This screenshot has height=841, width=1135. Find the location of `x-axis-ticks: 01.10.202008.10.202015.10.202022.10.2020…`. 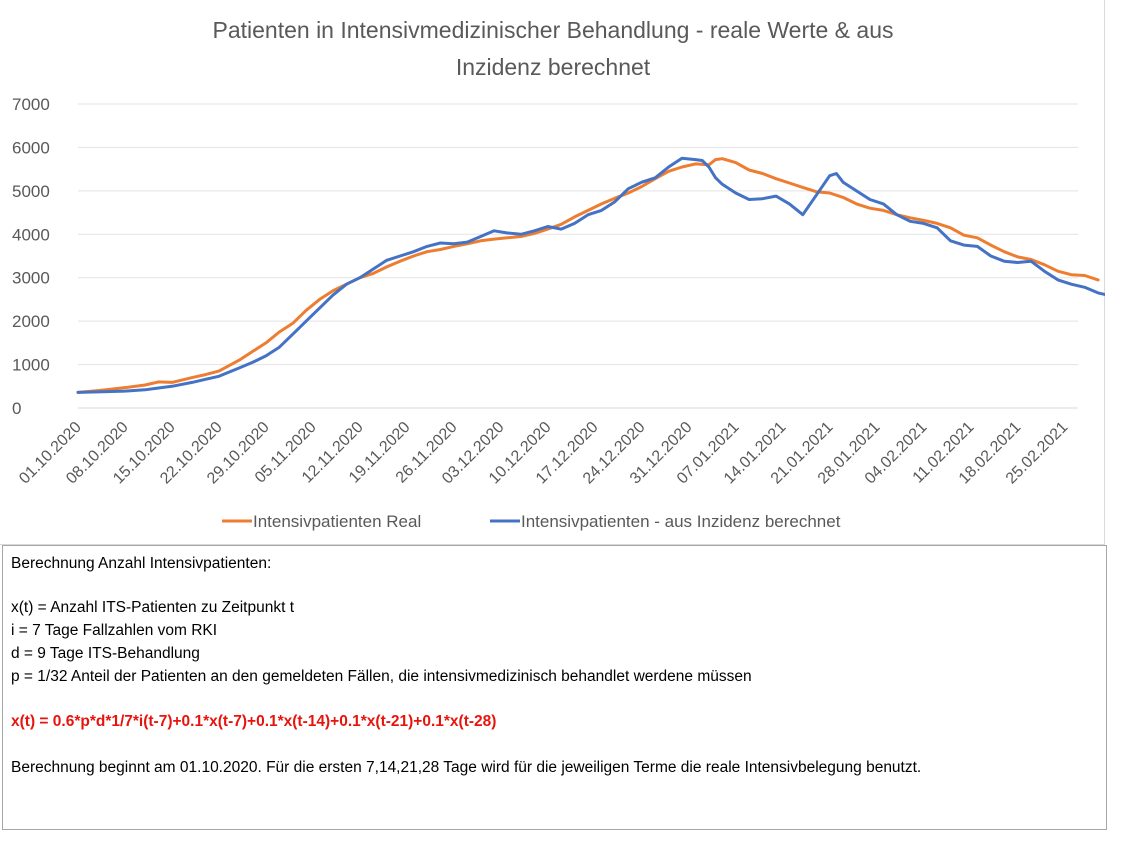

x-axis-ticks: 01.10.202008.10.202015.10.202022.10.2020… is located at coordinates (543, 453).